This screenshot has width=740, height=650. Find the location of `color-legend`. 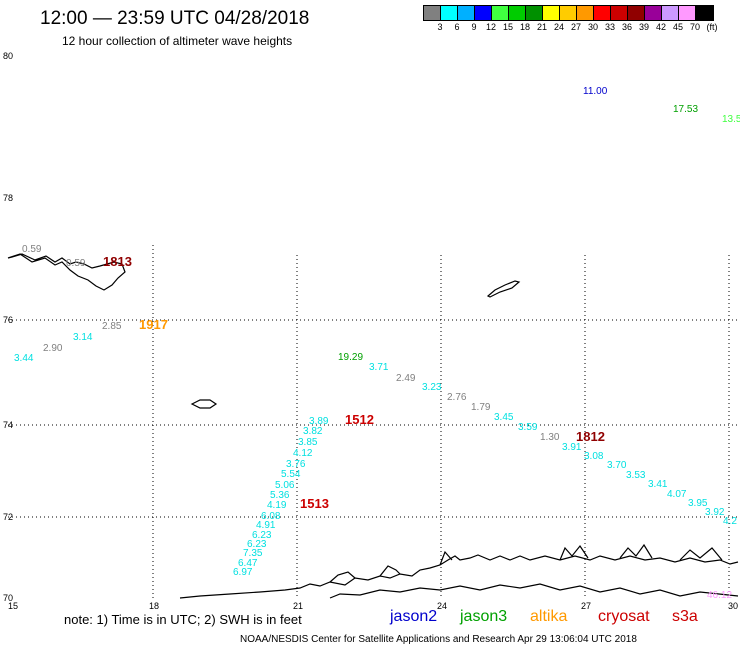

color-legend is located at coordinates (568, 13).